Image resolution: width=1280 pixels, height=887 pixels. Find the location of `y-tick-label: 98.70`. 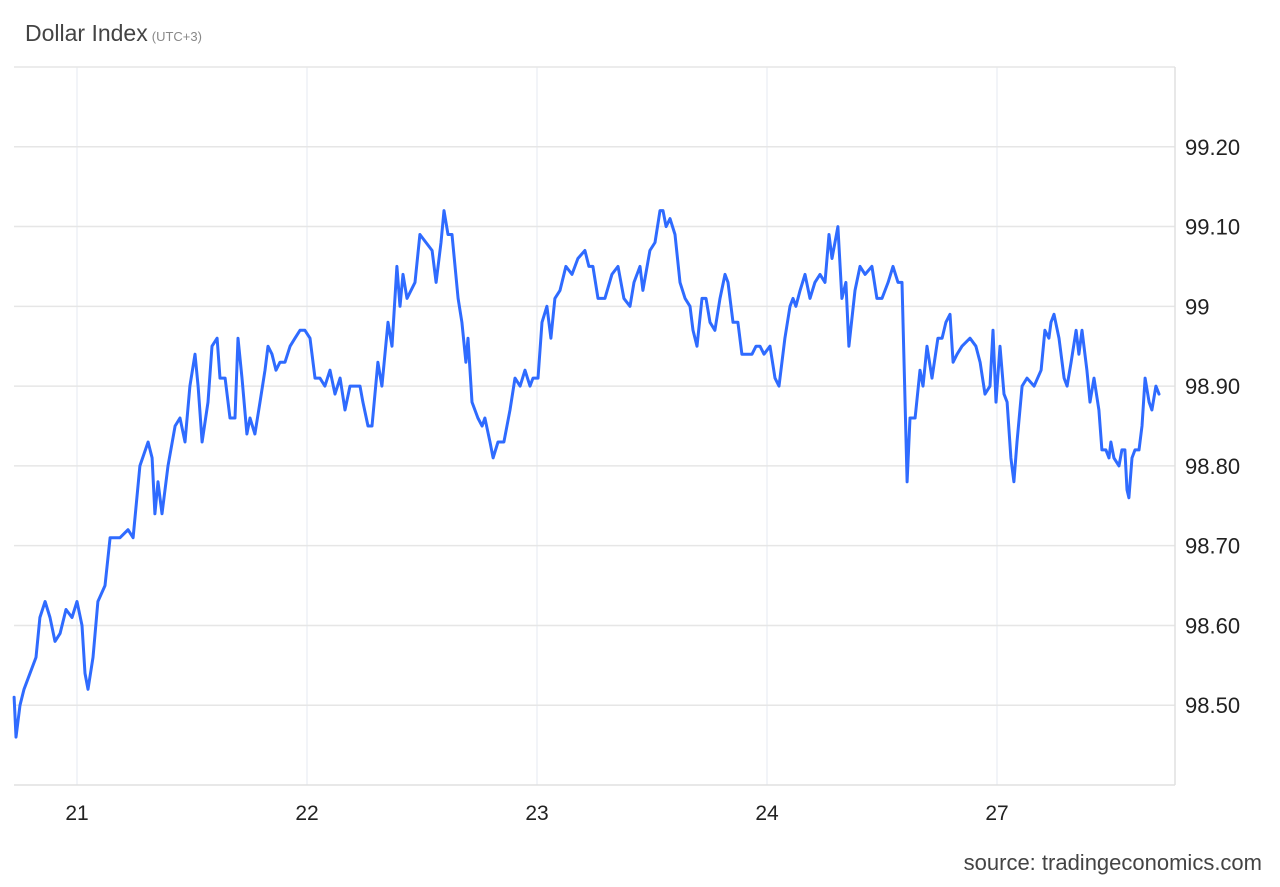

y-tick-label: 98.70 is located at coordinates (1212, 546).